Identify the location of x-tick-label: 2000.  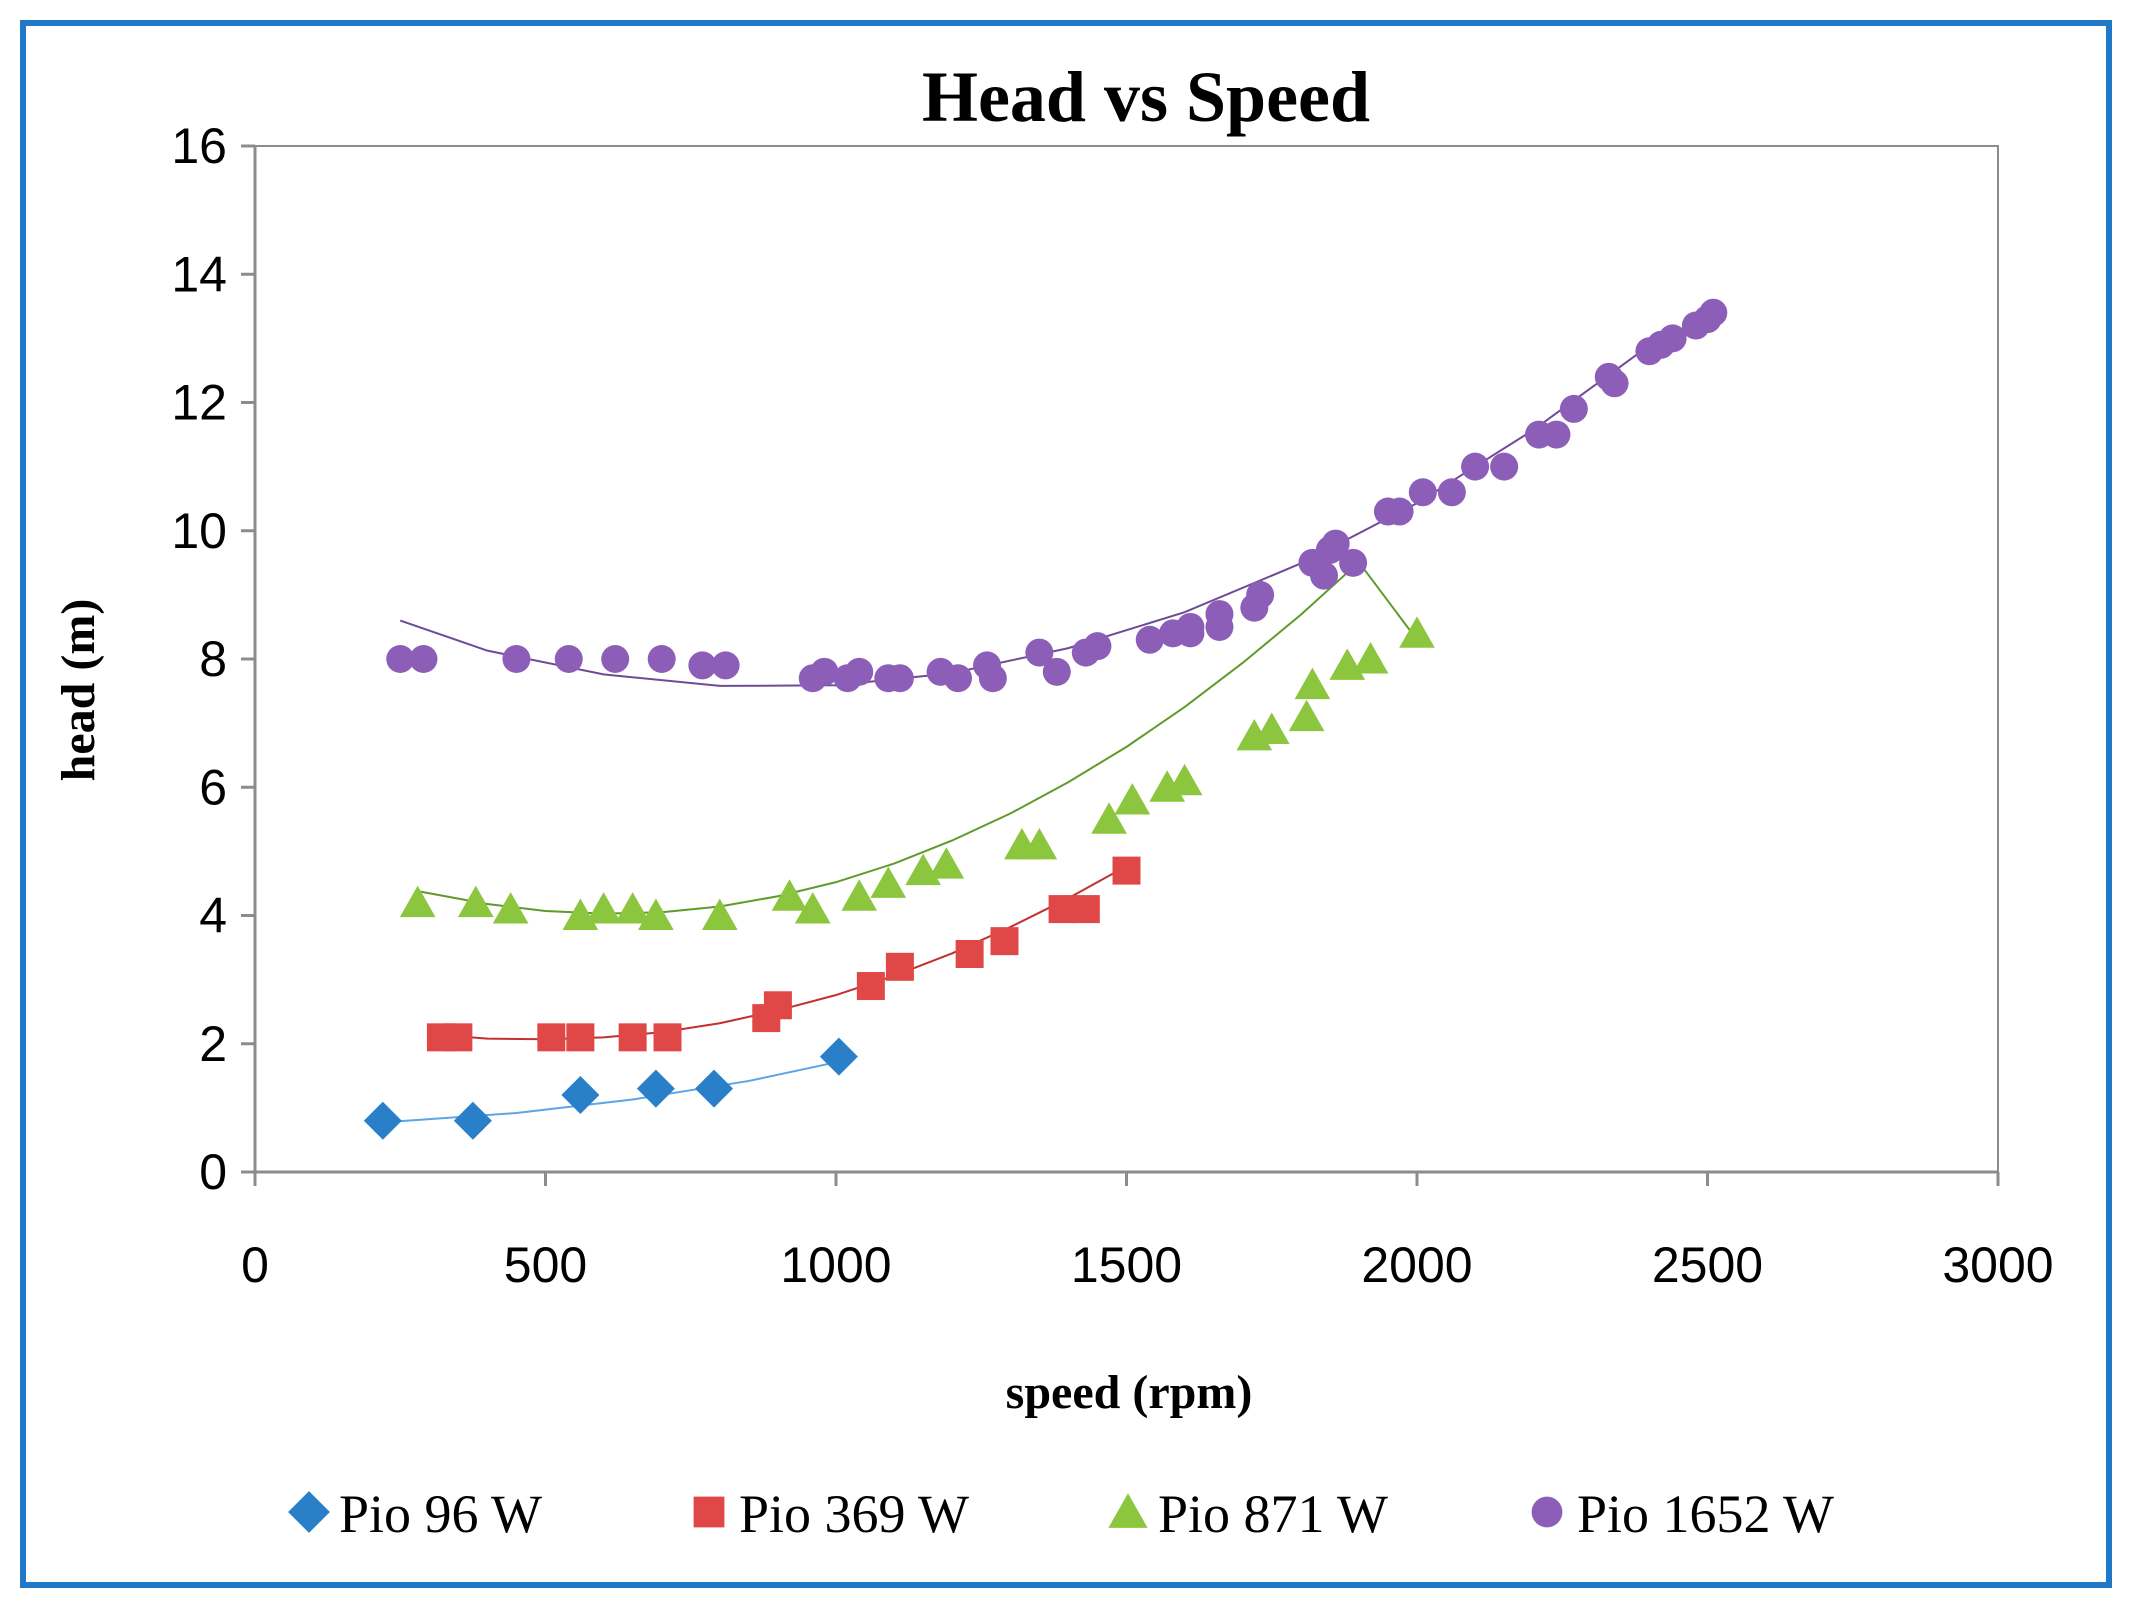
(1416, 1265).